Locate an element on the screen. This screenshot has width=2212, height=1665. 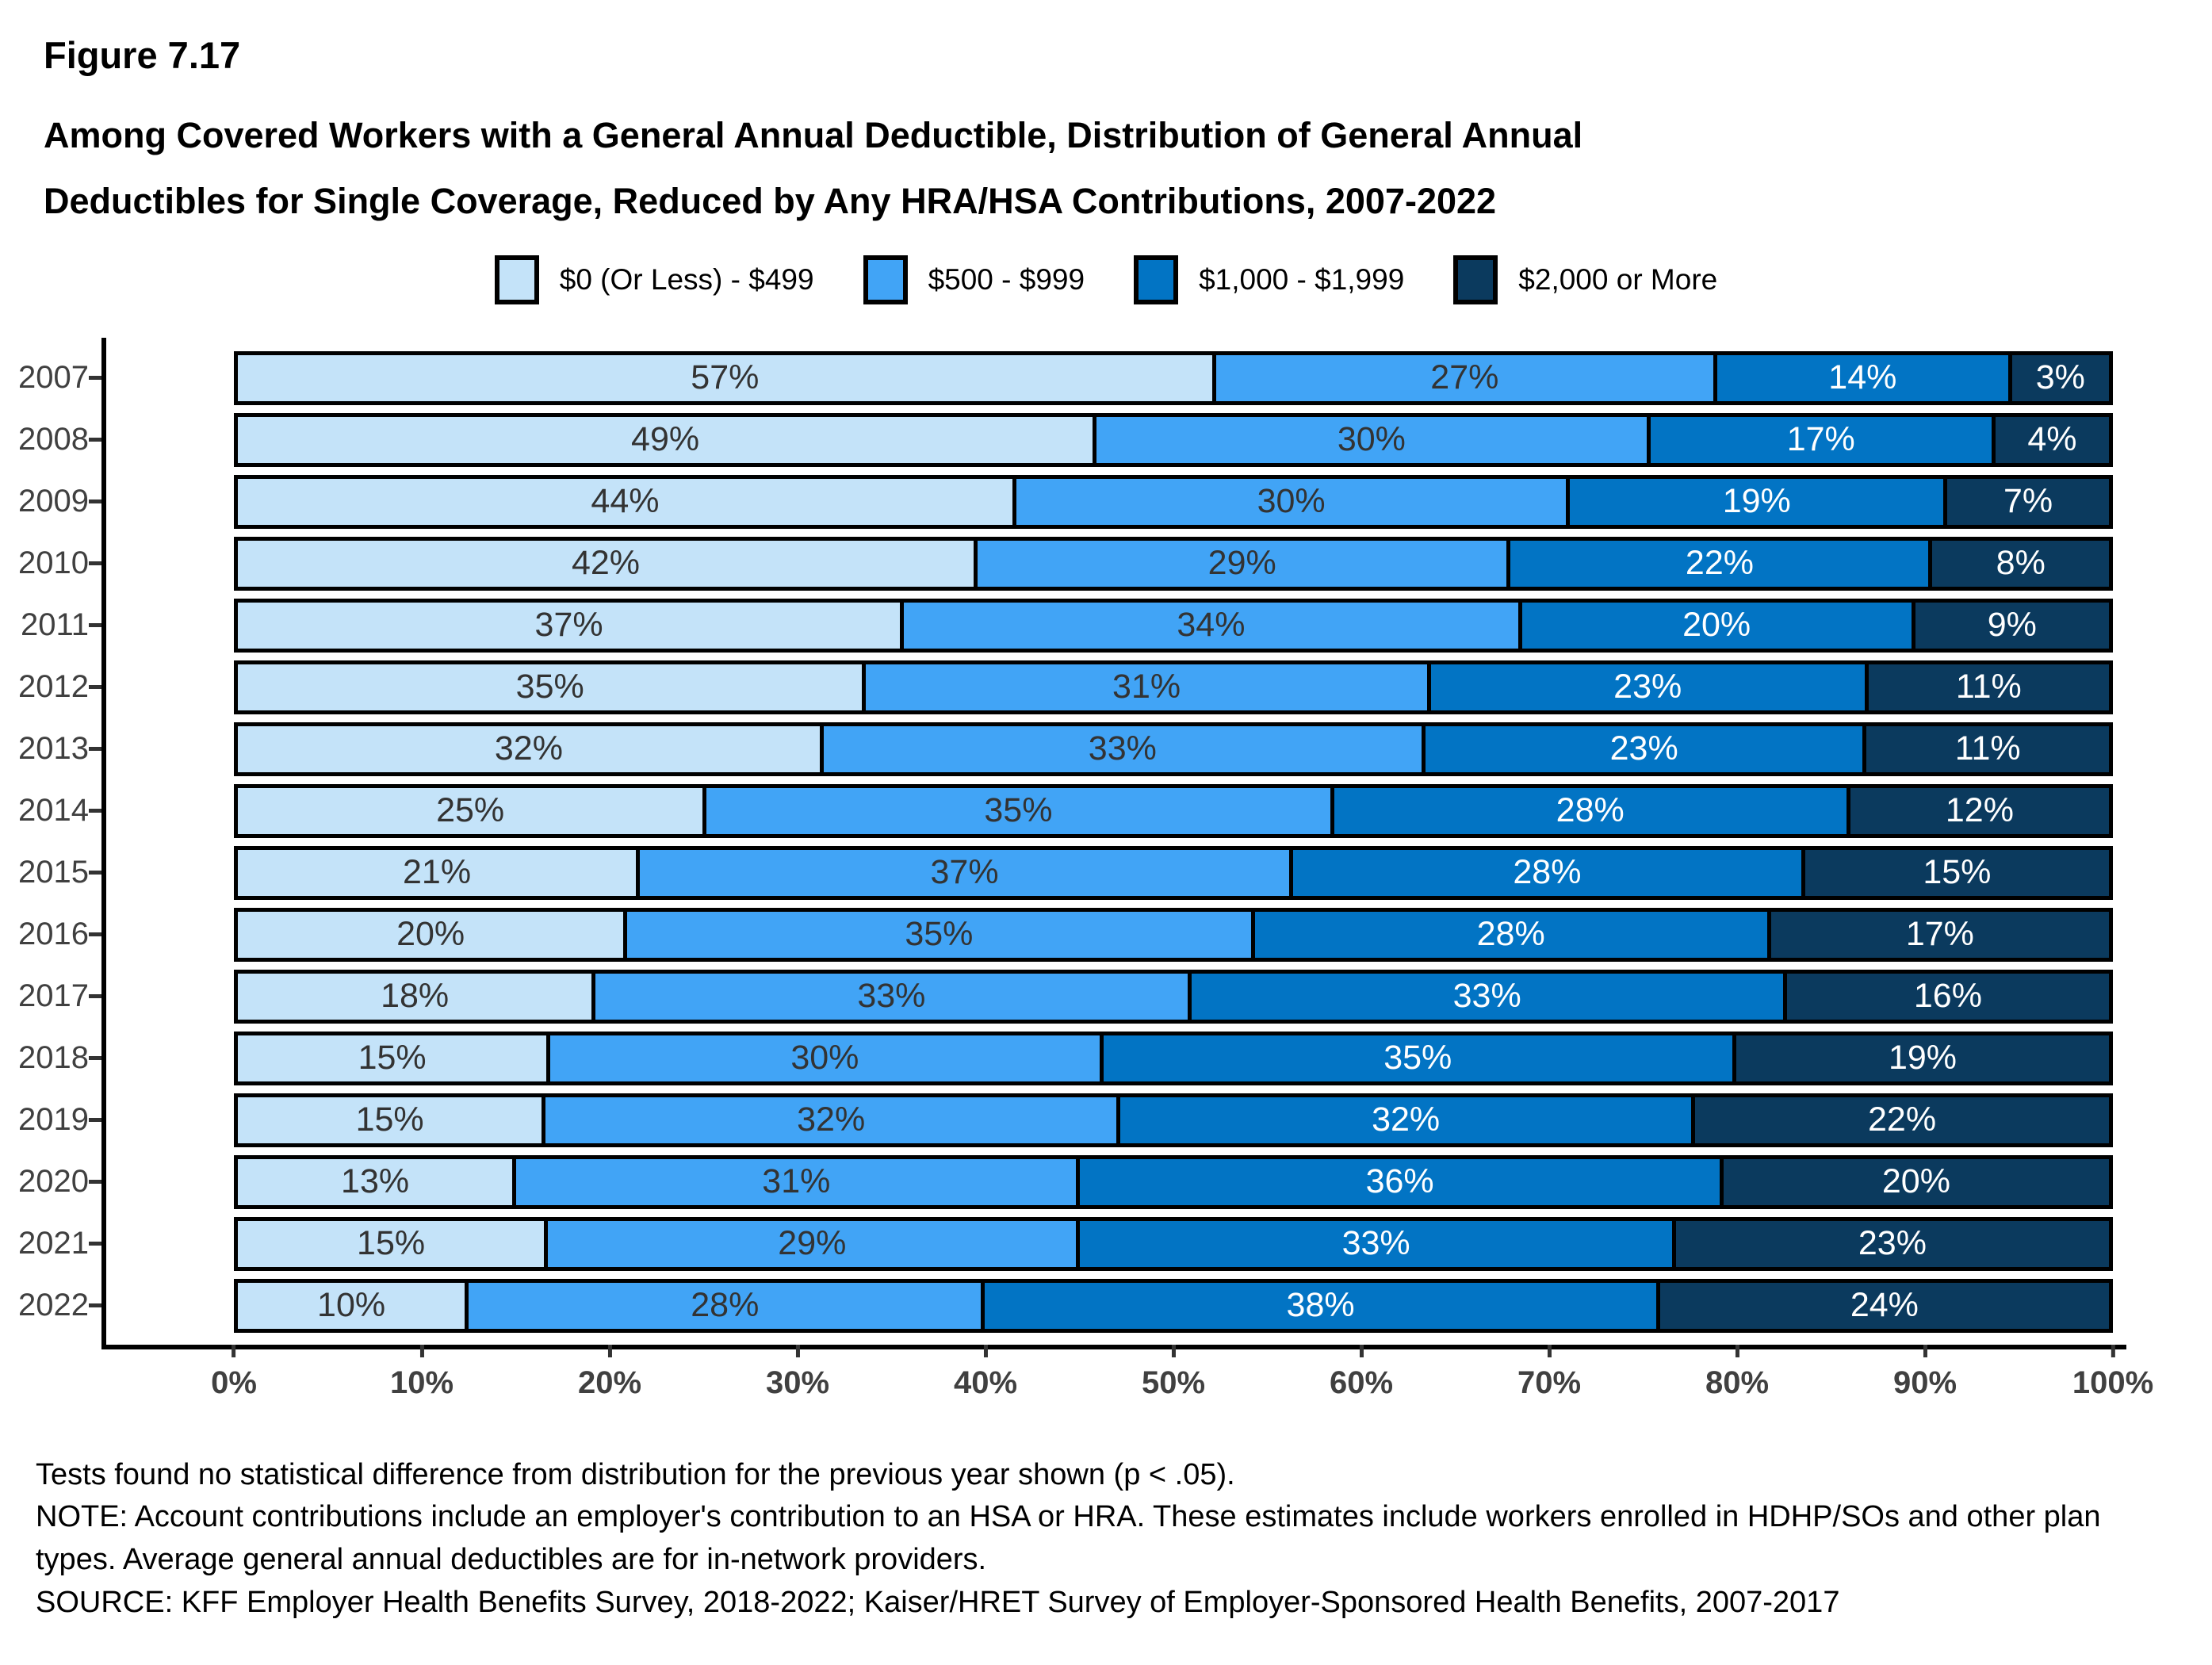
bar-row-2016: 2016 20% 35% 28% 17% is located at coordinates (1056, 935).